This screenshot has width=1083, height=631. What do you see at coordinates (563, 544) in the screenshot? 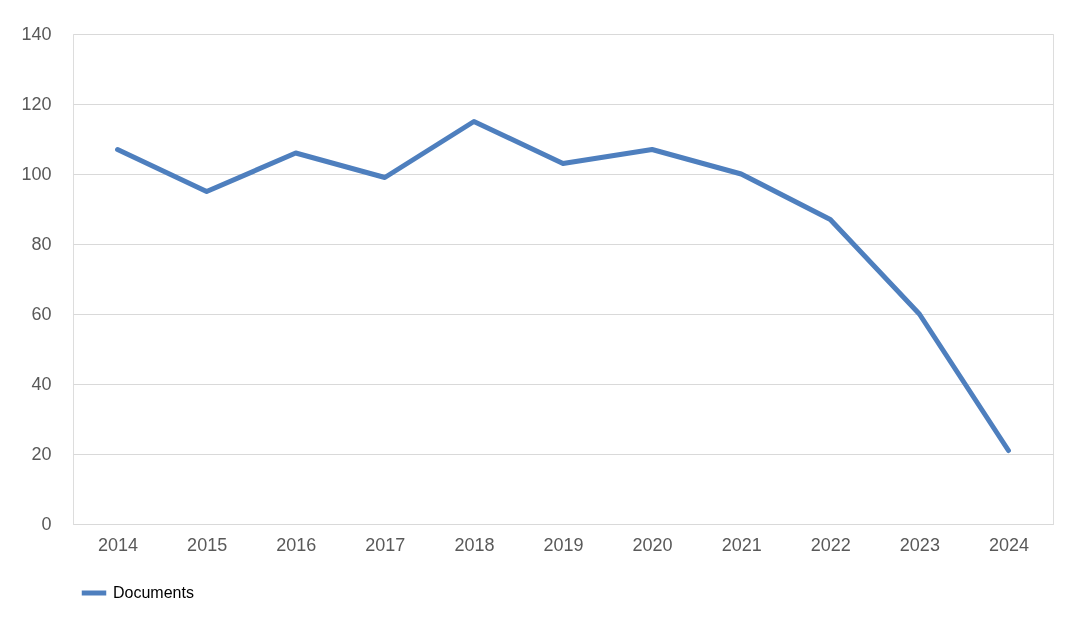
I see `x-tick-label: 2019` at bounding box center [563, 544].